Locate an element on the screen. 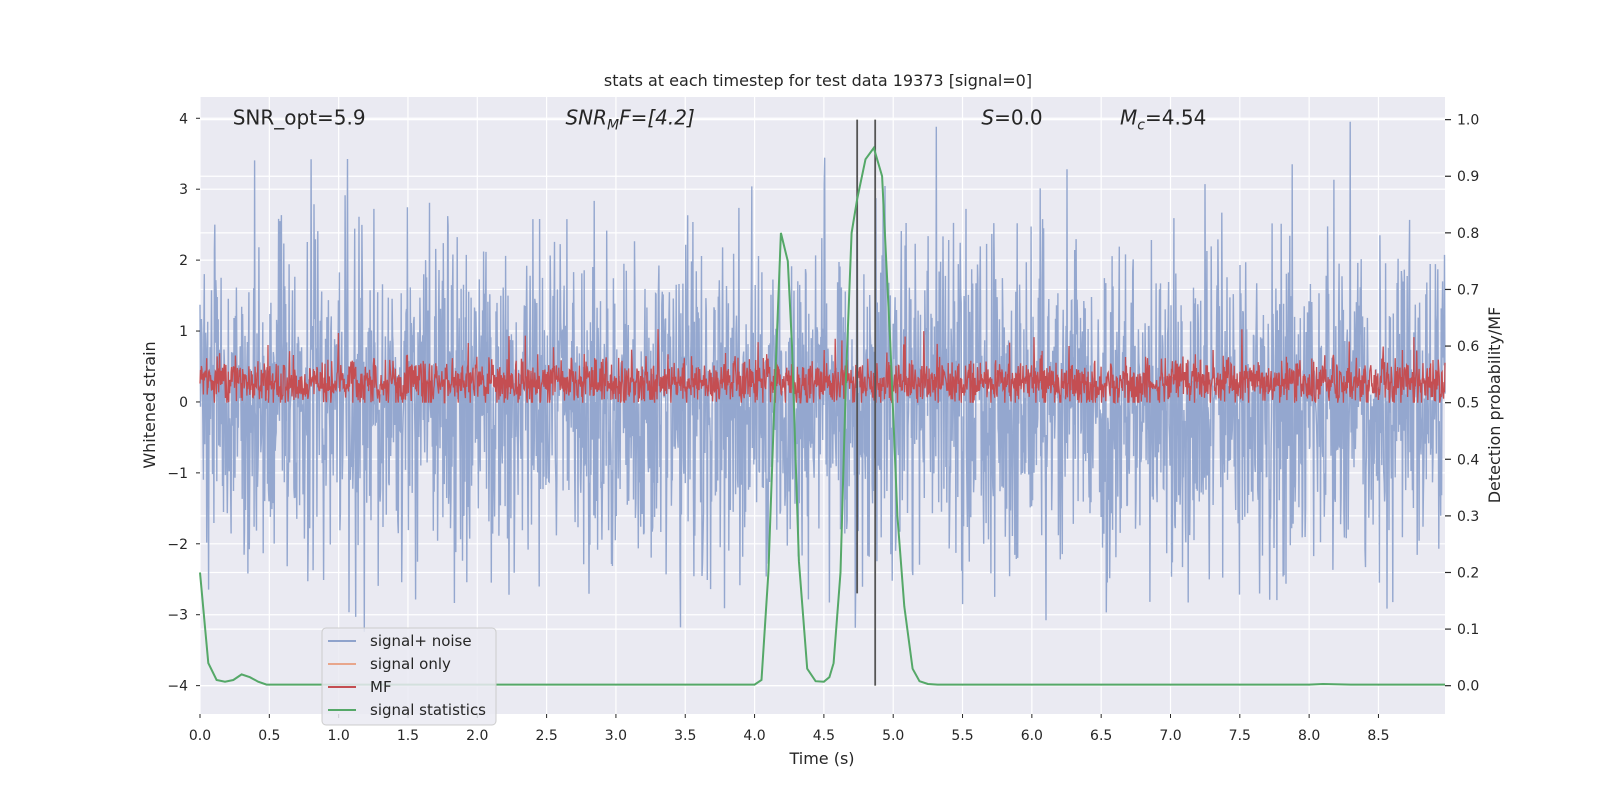  left-y-tick-label-0: −4 is located at coordinates (177, 687).